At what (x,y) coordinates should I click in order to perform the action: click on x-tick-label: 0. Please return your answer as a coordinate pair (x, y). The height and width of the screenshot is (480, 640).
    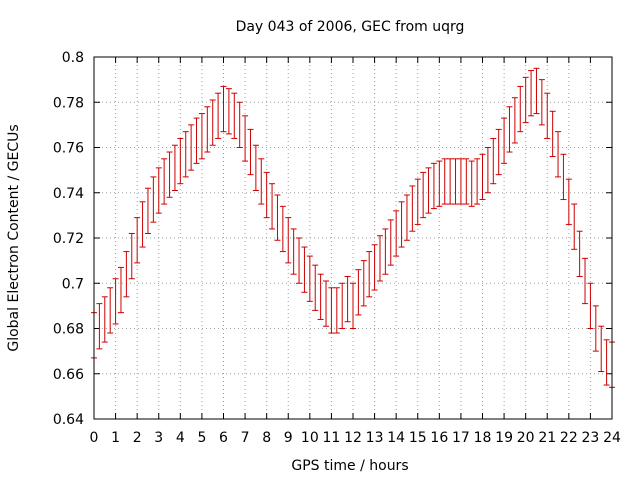
    Looking at the image, I should click on (94, 438).